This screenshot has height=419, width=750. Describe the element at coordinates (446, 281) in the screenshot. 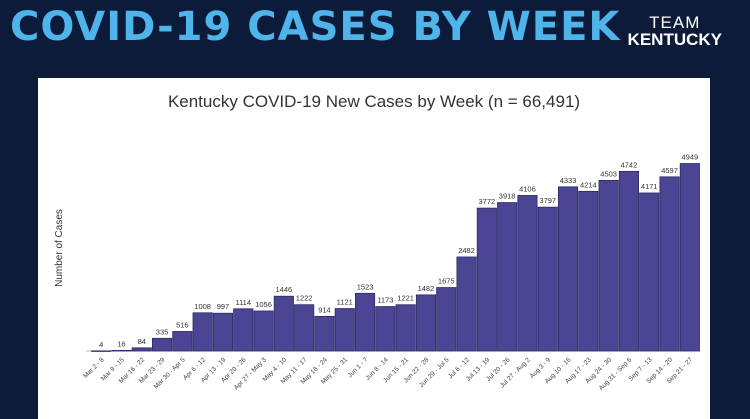

I see `value-label-18: 1675` at that location.